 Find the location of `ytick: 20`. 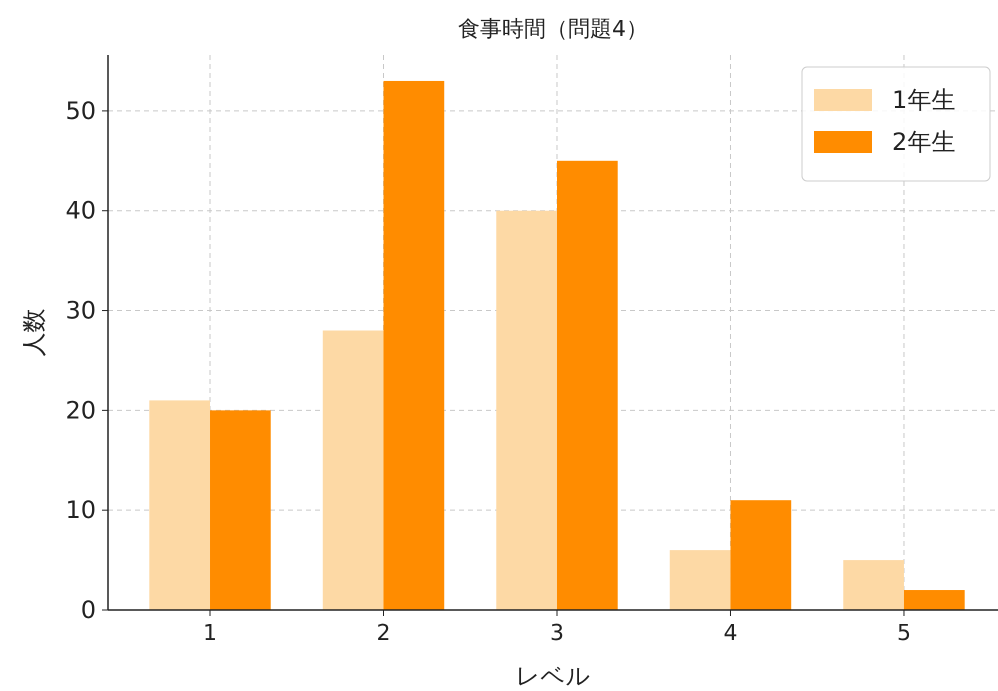

ytick: 20 is located at coordinates (80, 410).